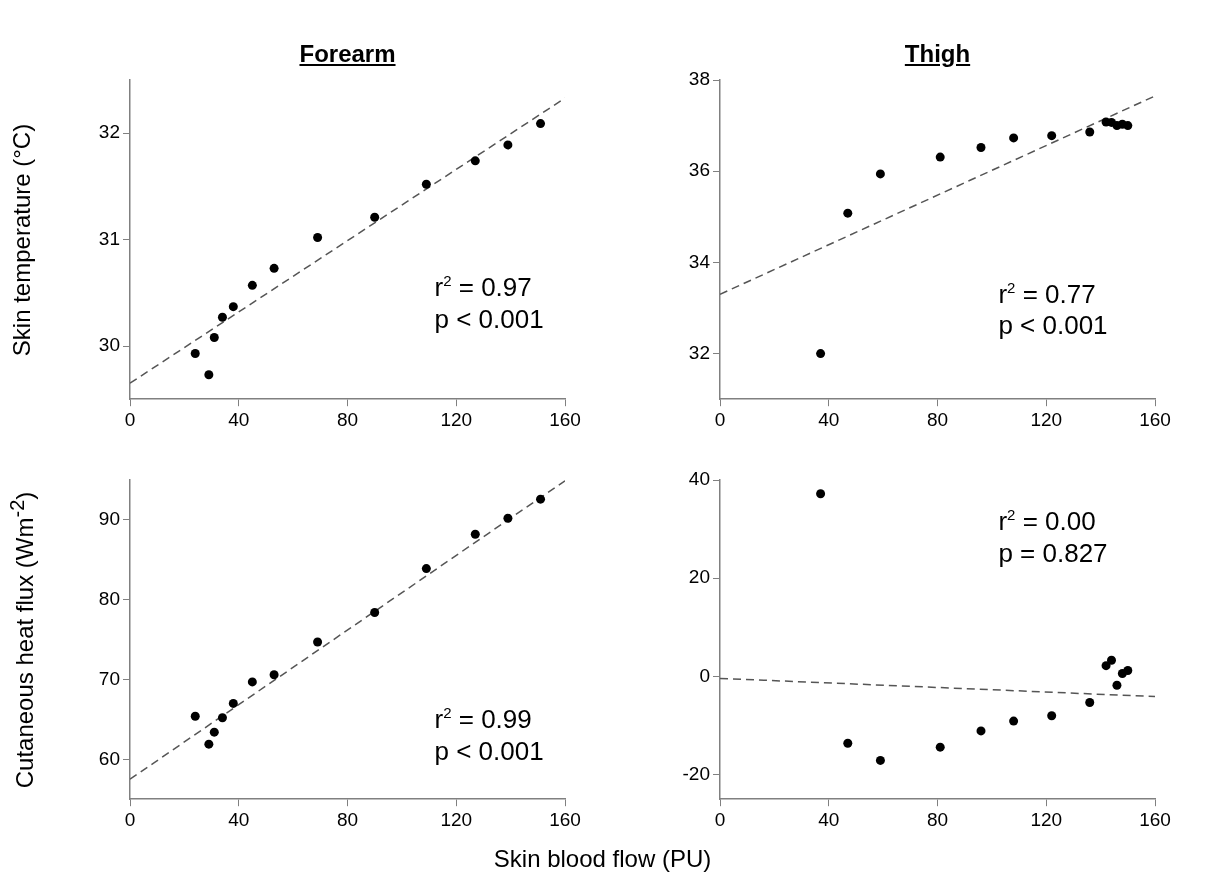 Image resolution: width=1205 pixels, height=892 pixels. What do you see at coordinates (22, 239) in the screenshot?
I see `y-axis-title: Skin temperature (°C)` at bounding box center [22, 239].